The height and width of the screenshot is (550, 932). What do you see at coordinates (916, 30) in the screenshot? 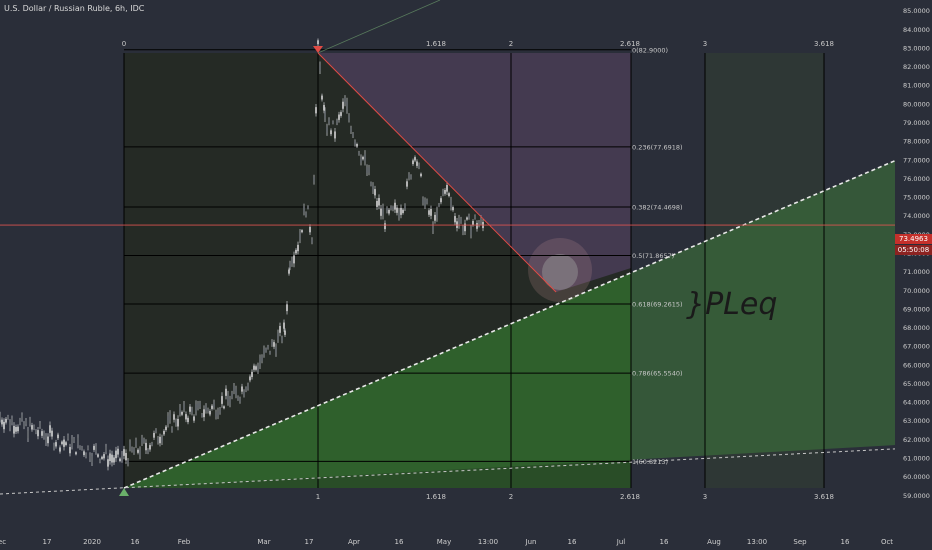
I see `y-tick-label: 84.0000` at bounding box center [916, 30].